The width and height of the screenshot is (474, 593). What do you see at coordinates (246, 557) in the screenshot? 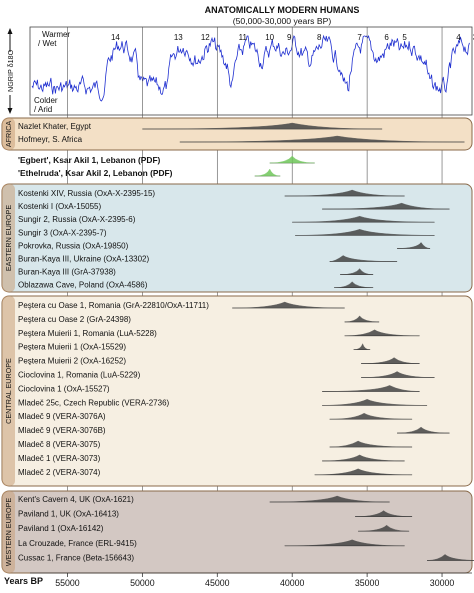
I see `site-row: Cussac 1, France (Beta-156643)` at bounding box center [246, 557].